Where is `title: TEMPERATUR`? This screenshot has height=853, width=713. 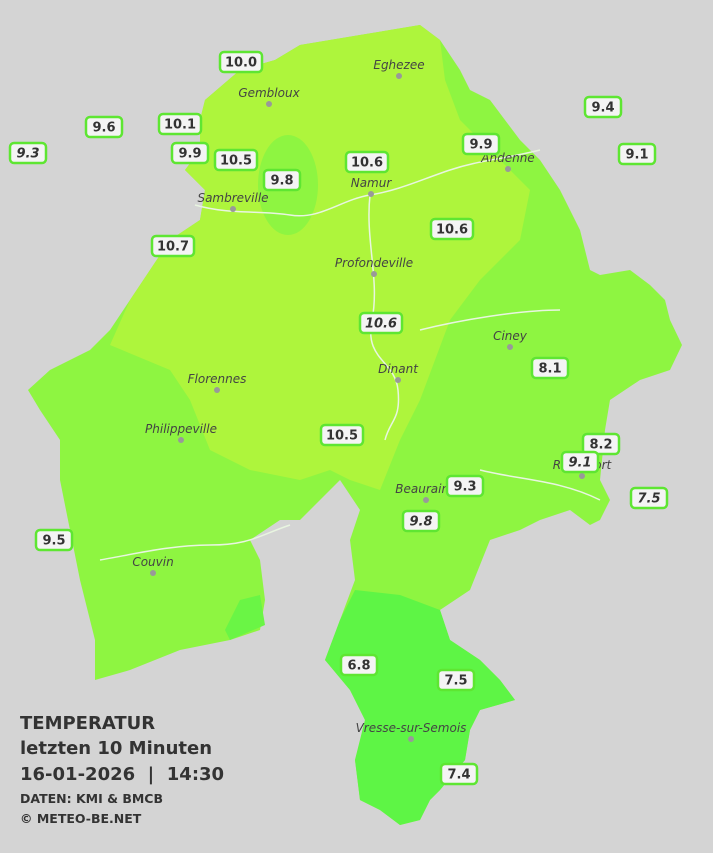 title: TEMPERATUR is located at coordinates (87, 723).